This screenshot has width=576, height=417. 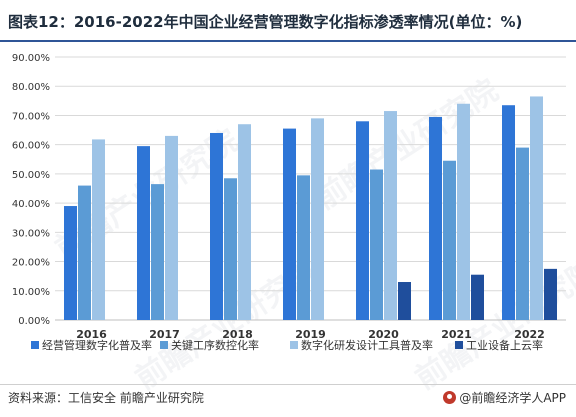 I want to click on y-tick-label: 90.00%, so click(x=31, y=58).